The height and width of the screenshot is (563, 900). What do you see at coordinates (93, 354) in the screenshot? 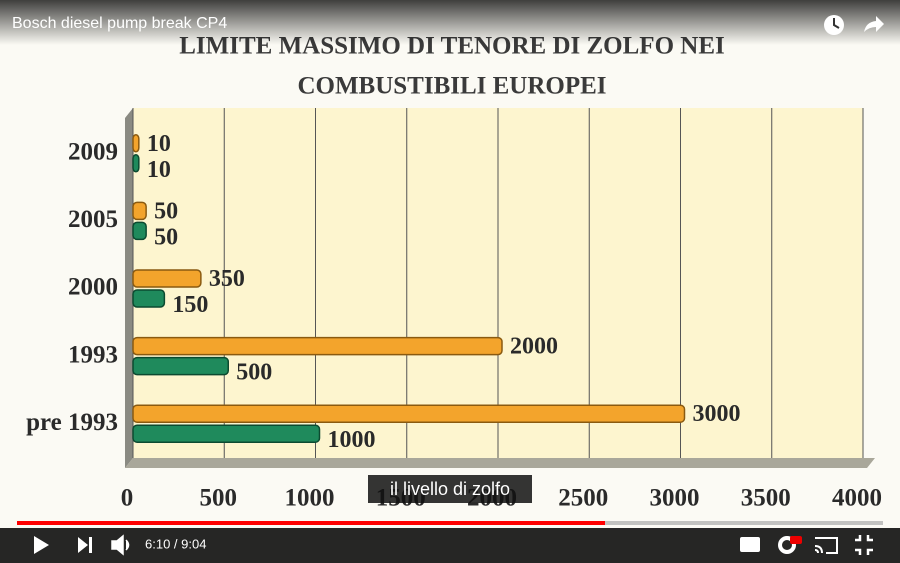
I see `y-tick-label: 1993` at bounding box center [93, 354].